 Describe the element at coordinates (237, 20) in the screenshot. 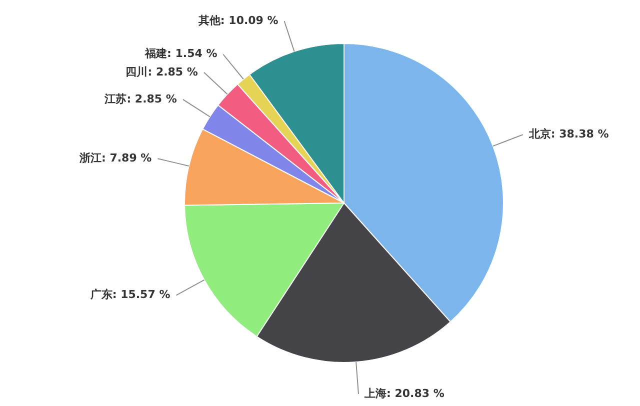

I see `slice-label: 其他: 10.09 %` at that location.